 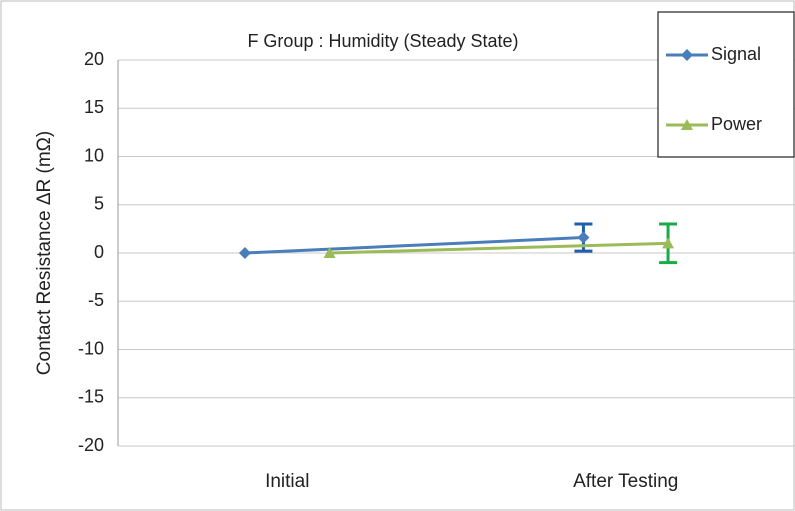 I want to click on x-tick-label: Initial, so click(x=287, y=481).